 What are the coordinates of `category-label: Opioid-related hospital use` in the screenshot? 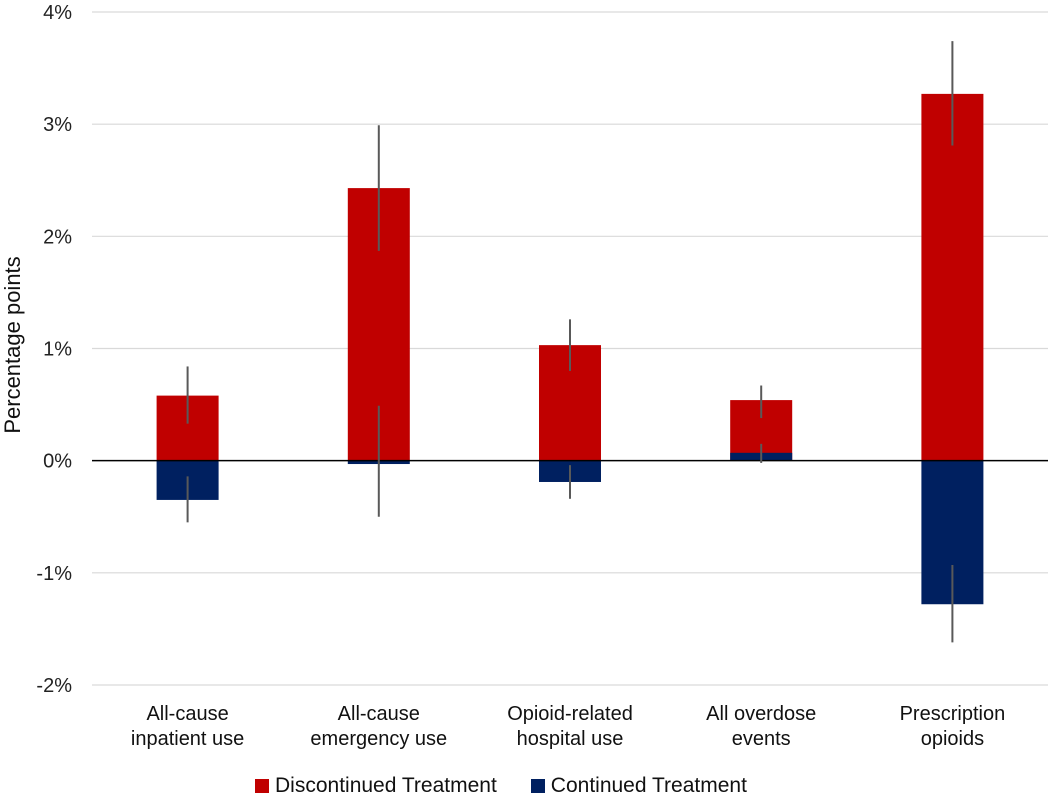 It's located at (570, 726).